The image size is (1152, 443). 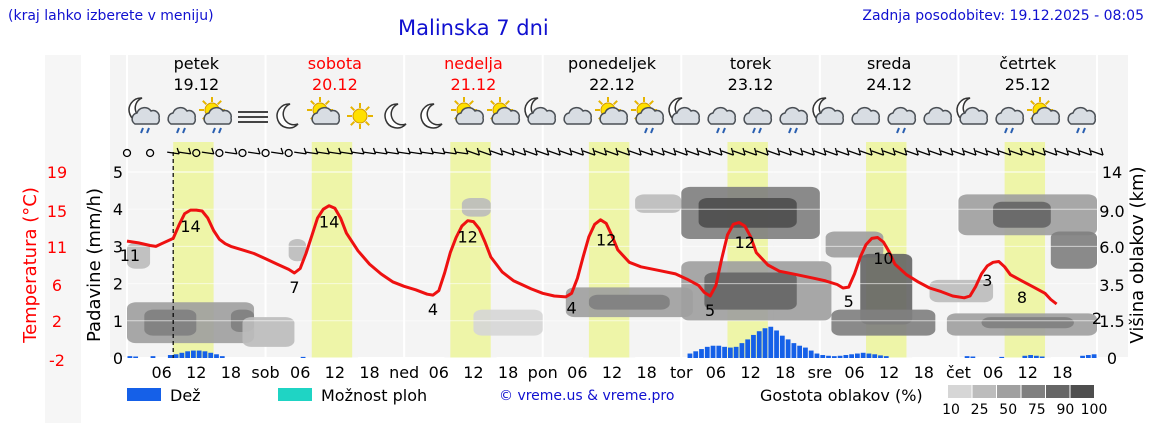 What do you see at coordinates (646, 372) in the screenshot?
I see `x-tick-label-14: 18` at bounding box center [646, 372].